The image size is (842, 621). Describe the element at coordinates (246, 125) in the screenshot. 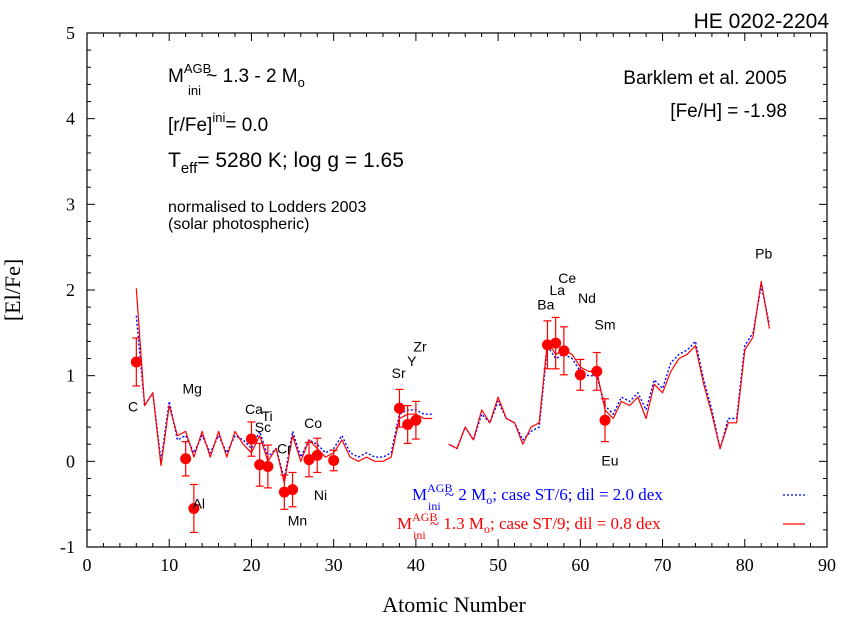

I see `rfe-value: = 0.0` at that location.